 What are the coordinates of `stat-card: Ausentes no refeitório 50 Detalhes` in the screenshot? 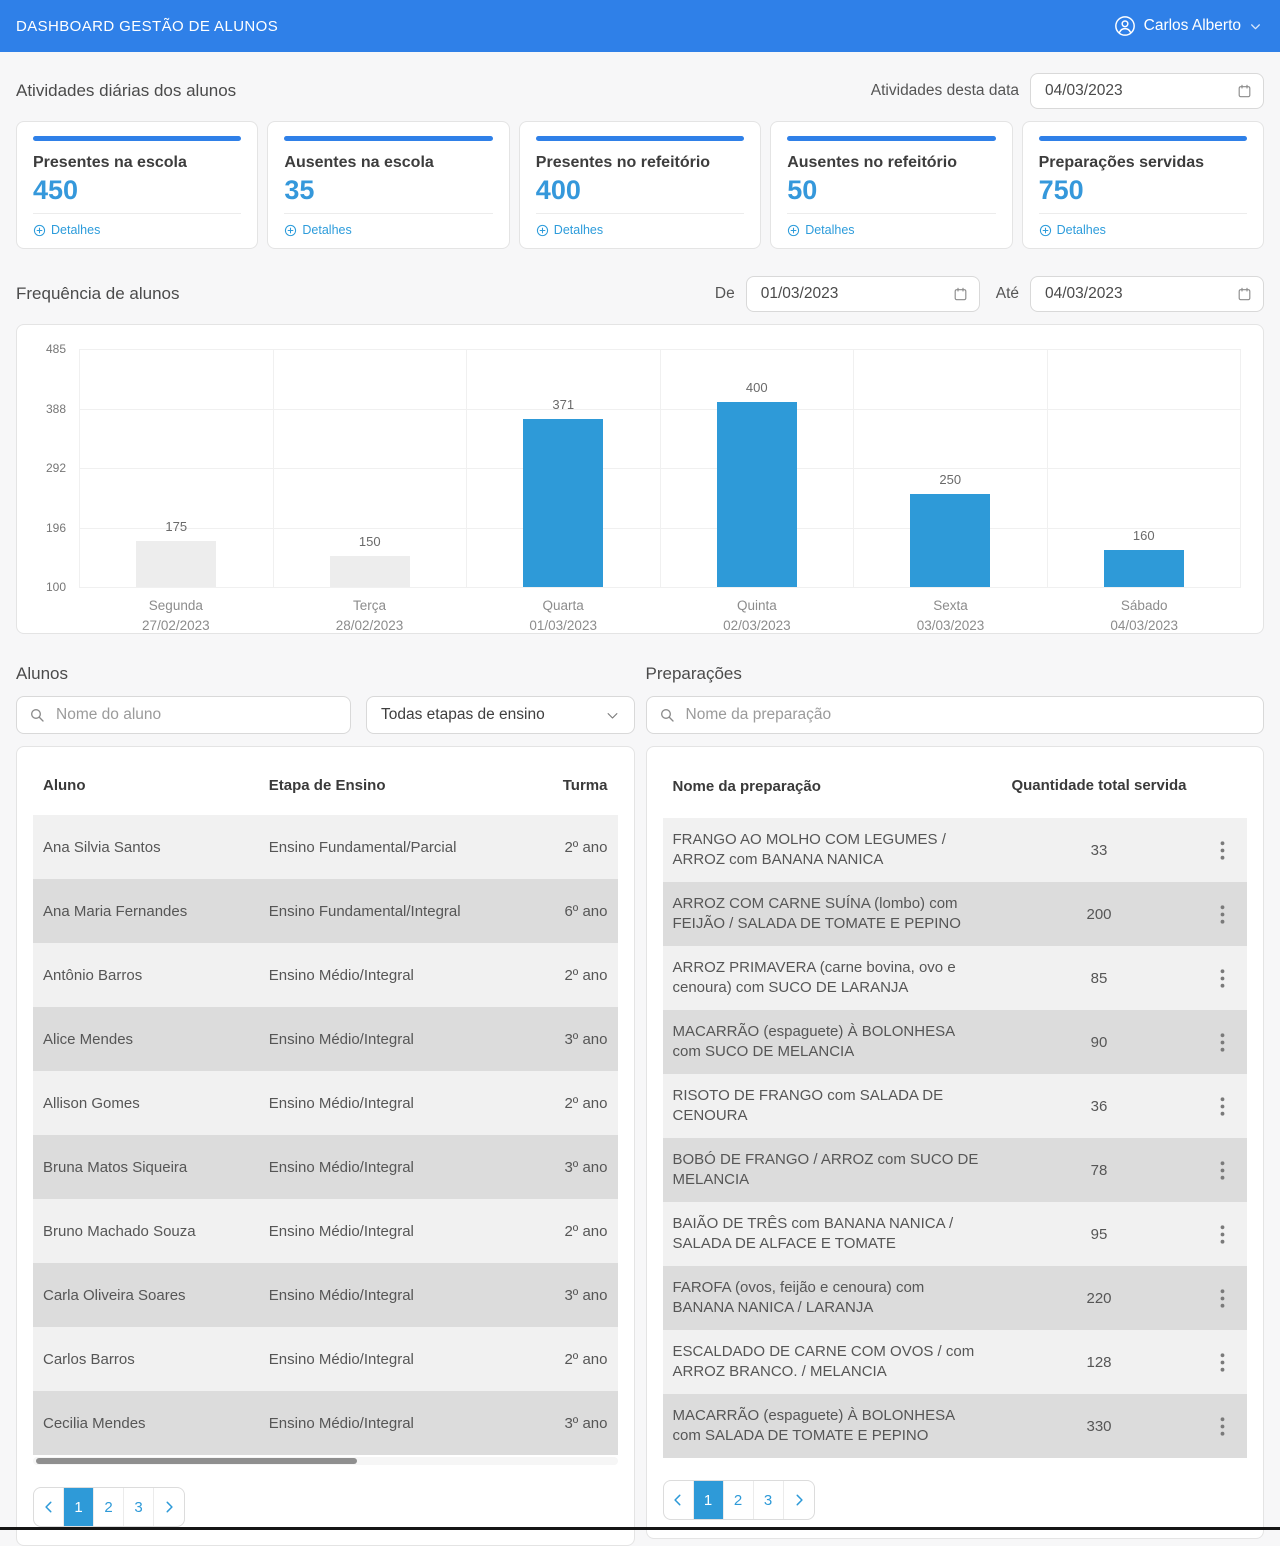 It's located at (891, 185).